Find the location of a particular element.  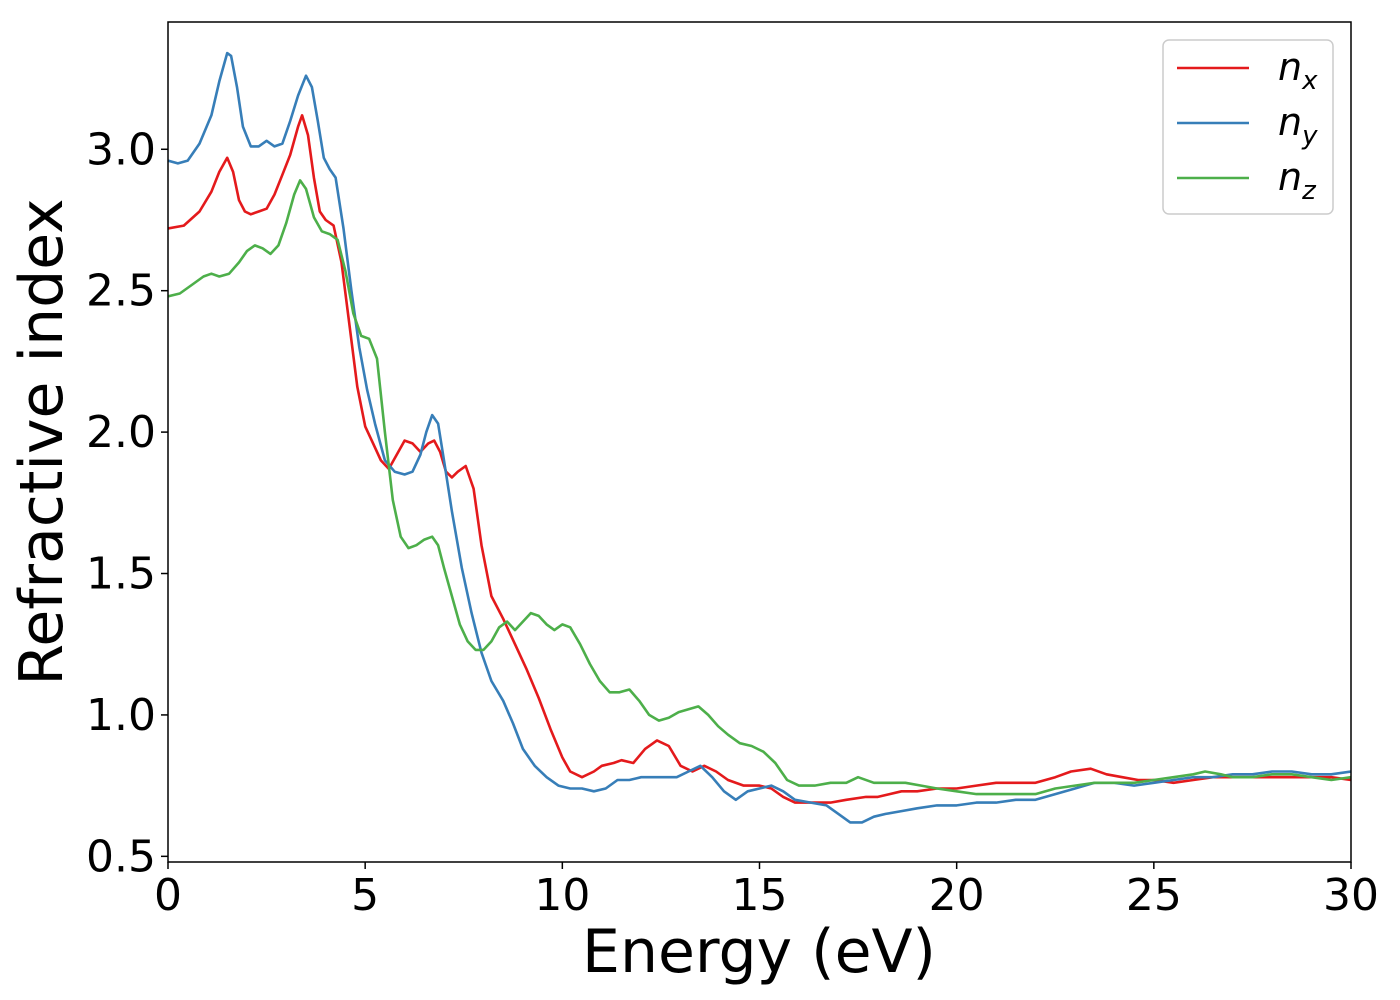

y-tick-label: 1.0 is located at coordinates (121, 715).